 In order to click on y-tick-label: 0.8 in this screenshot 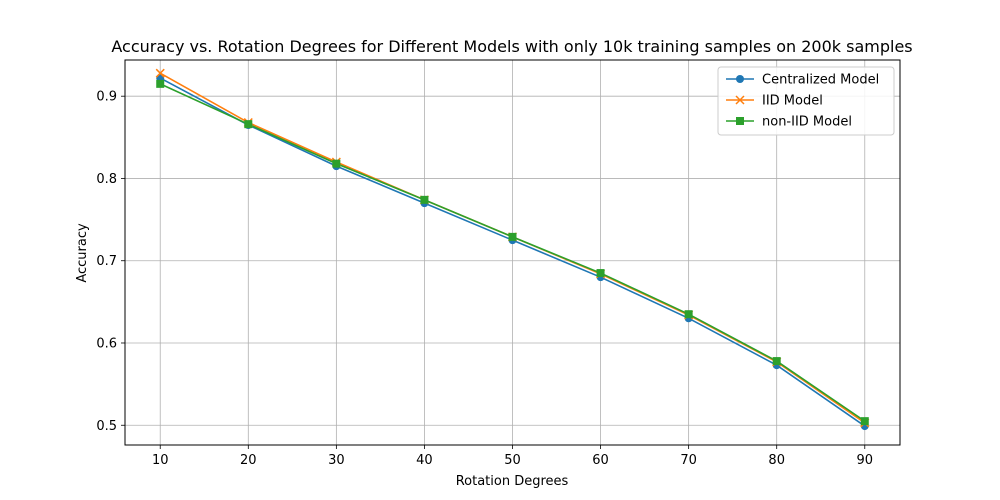, I will do `click(106, 179)`.